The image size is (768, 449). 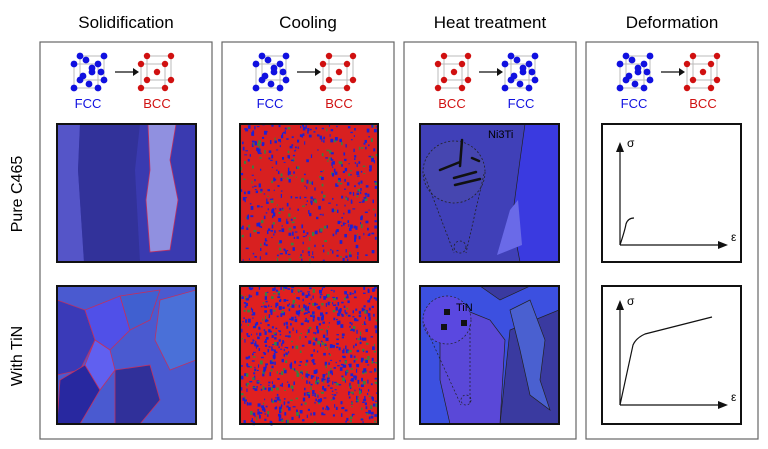 I want to click on arrow-icon, so click(x=136, y=72).